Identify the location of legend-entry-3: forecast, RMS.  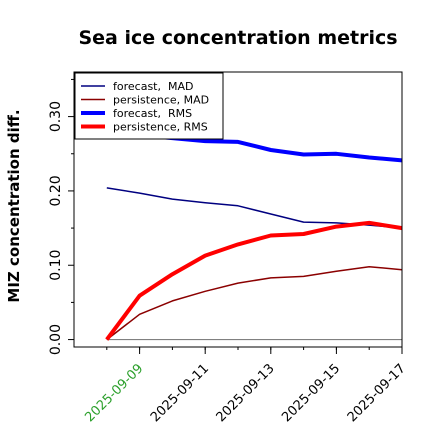
(152, 113).